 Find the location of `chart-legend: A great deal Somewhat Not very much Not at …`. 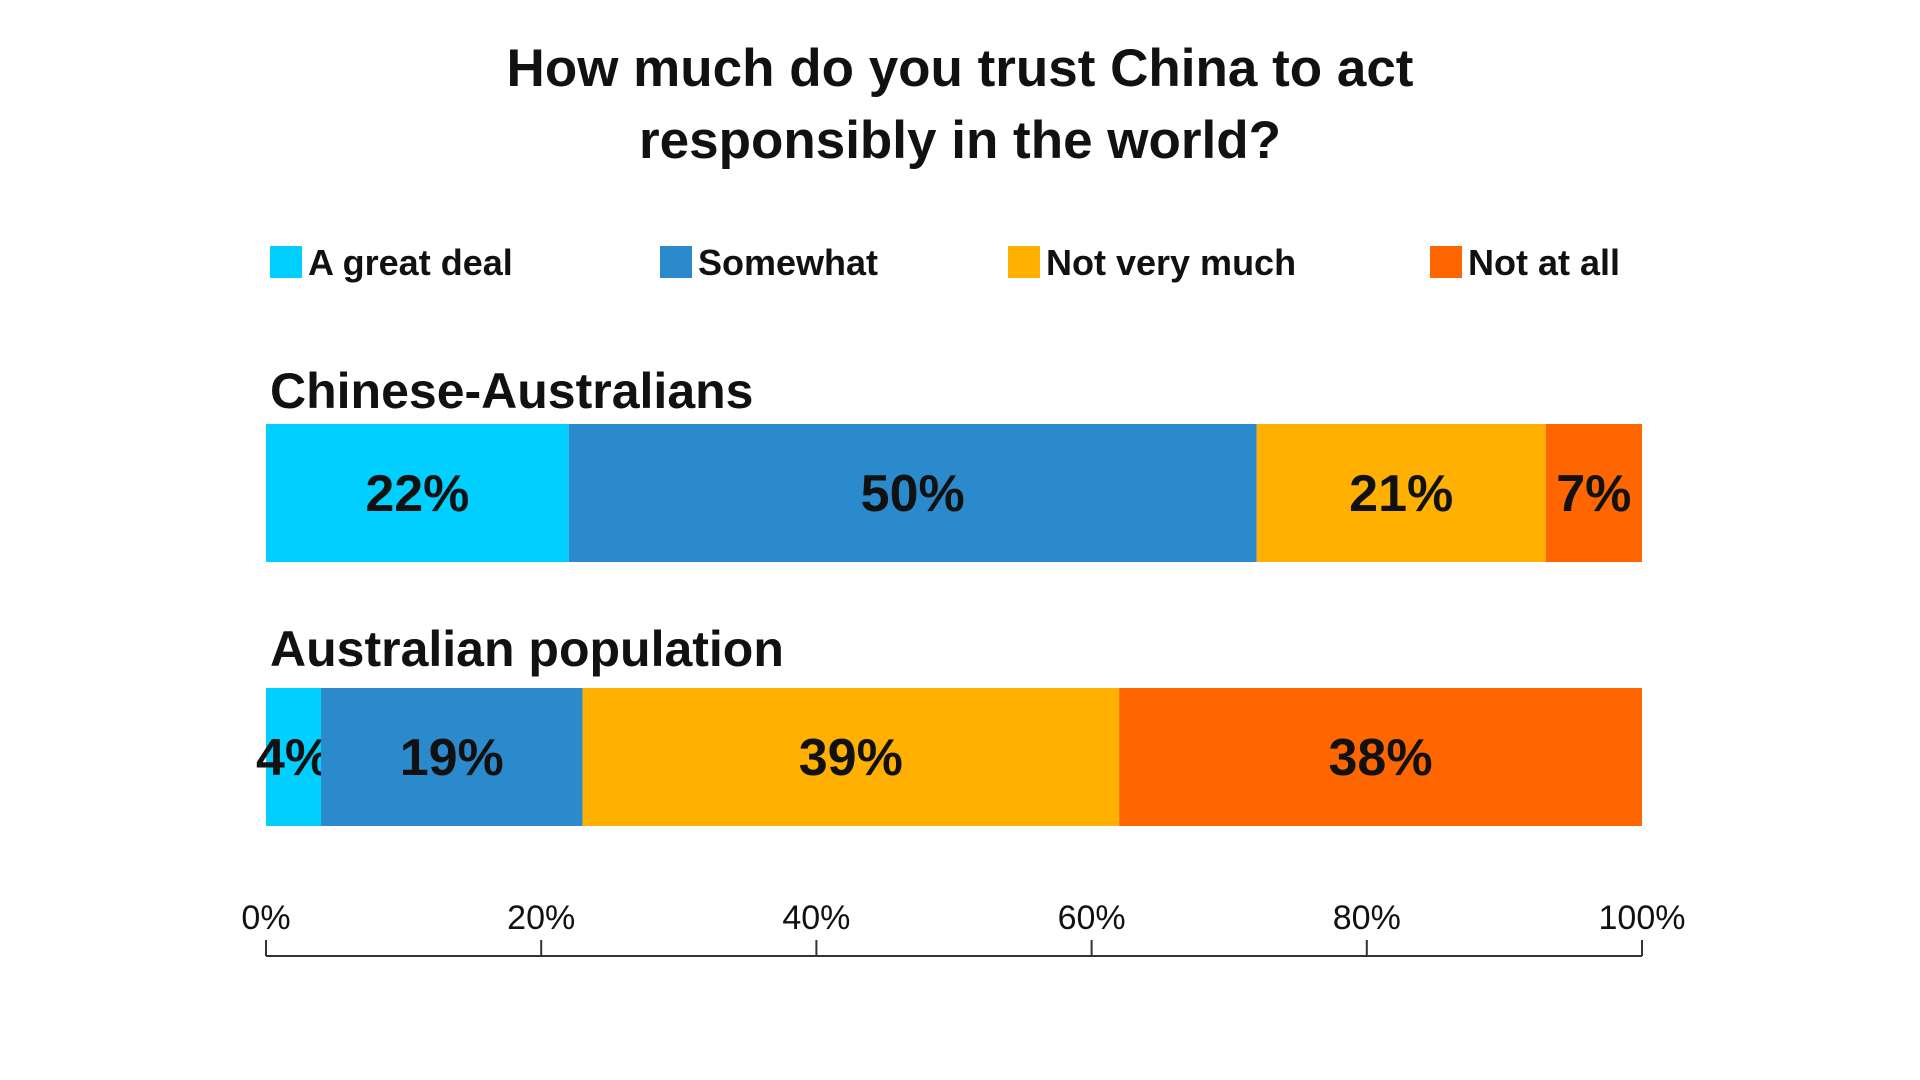

chart-legend: A great deal Somewhat Not very much Not at … is located at coordinates (945, 262).